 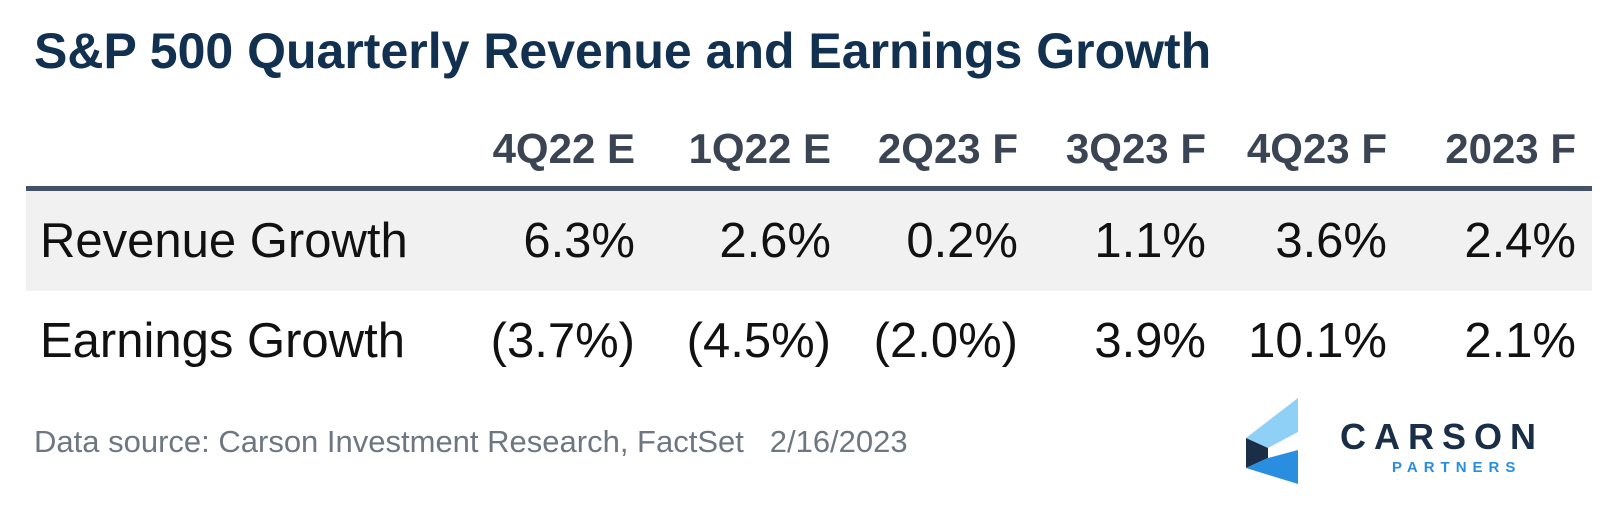 What do you see at coordinates (758, 341) in the screenshot?
I see `table-cell: (4.5%)` at bounding box center [758, 341].